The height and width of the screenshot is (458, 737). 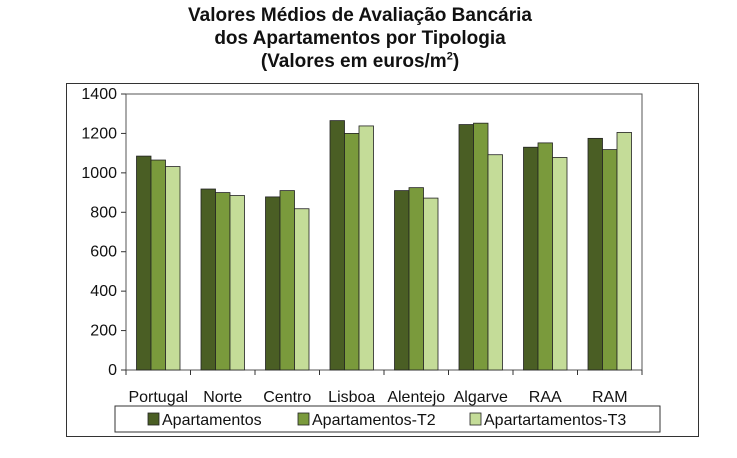 What do you see at coordinates (545, 397) in the screenshot?
I see `x-tick-label: RAA` at bounding box center [545, 397].